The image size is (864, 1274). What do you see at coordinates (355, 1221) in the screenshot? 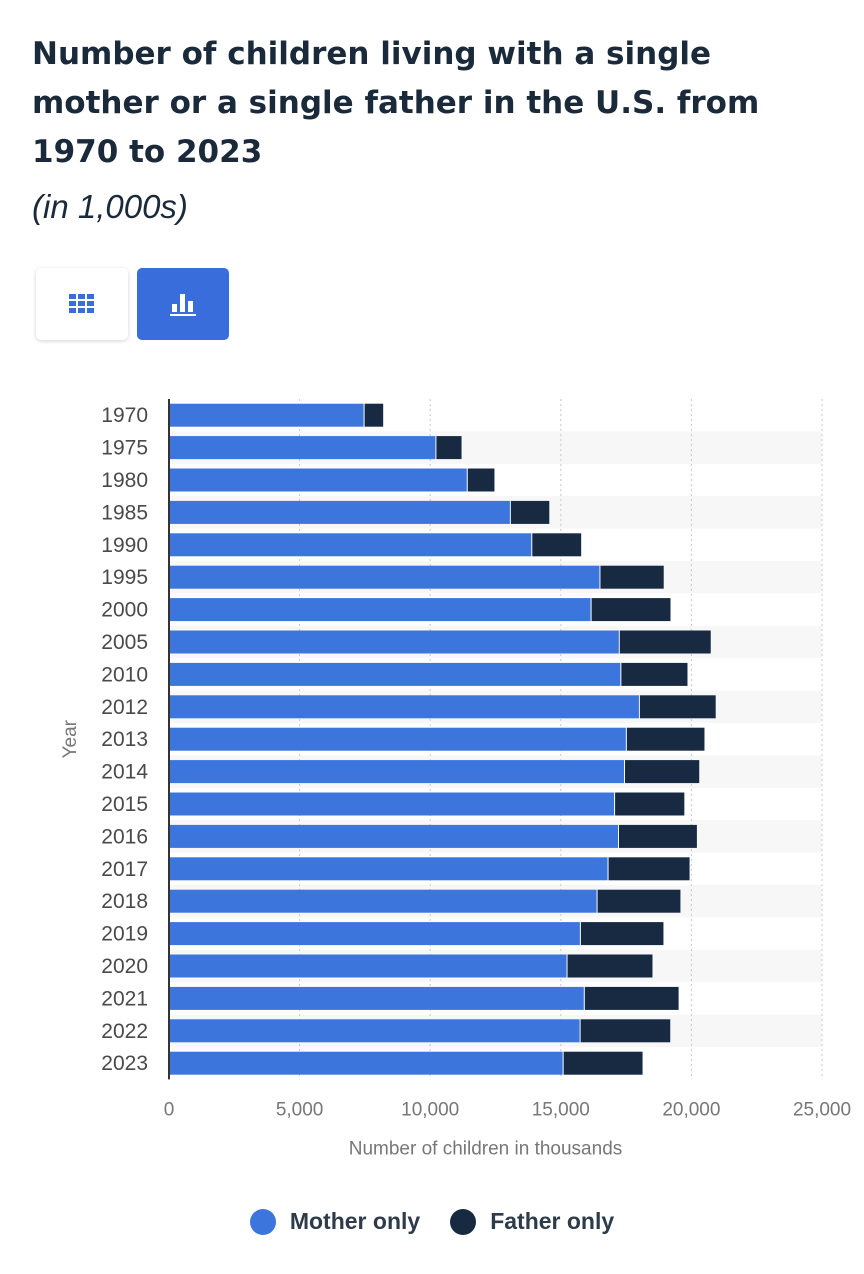
I see `legend-label-mother: Mother only` at bounding box center [355, 1221].